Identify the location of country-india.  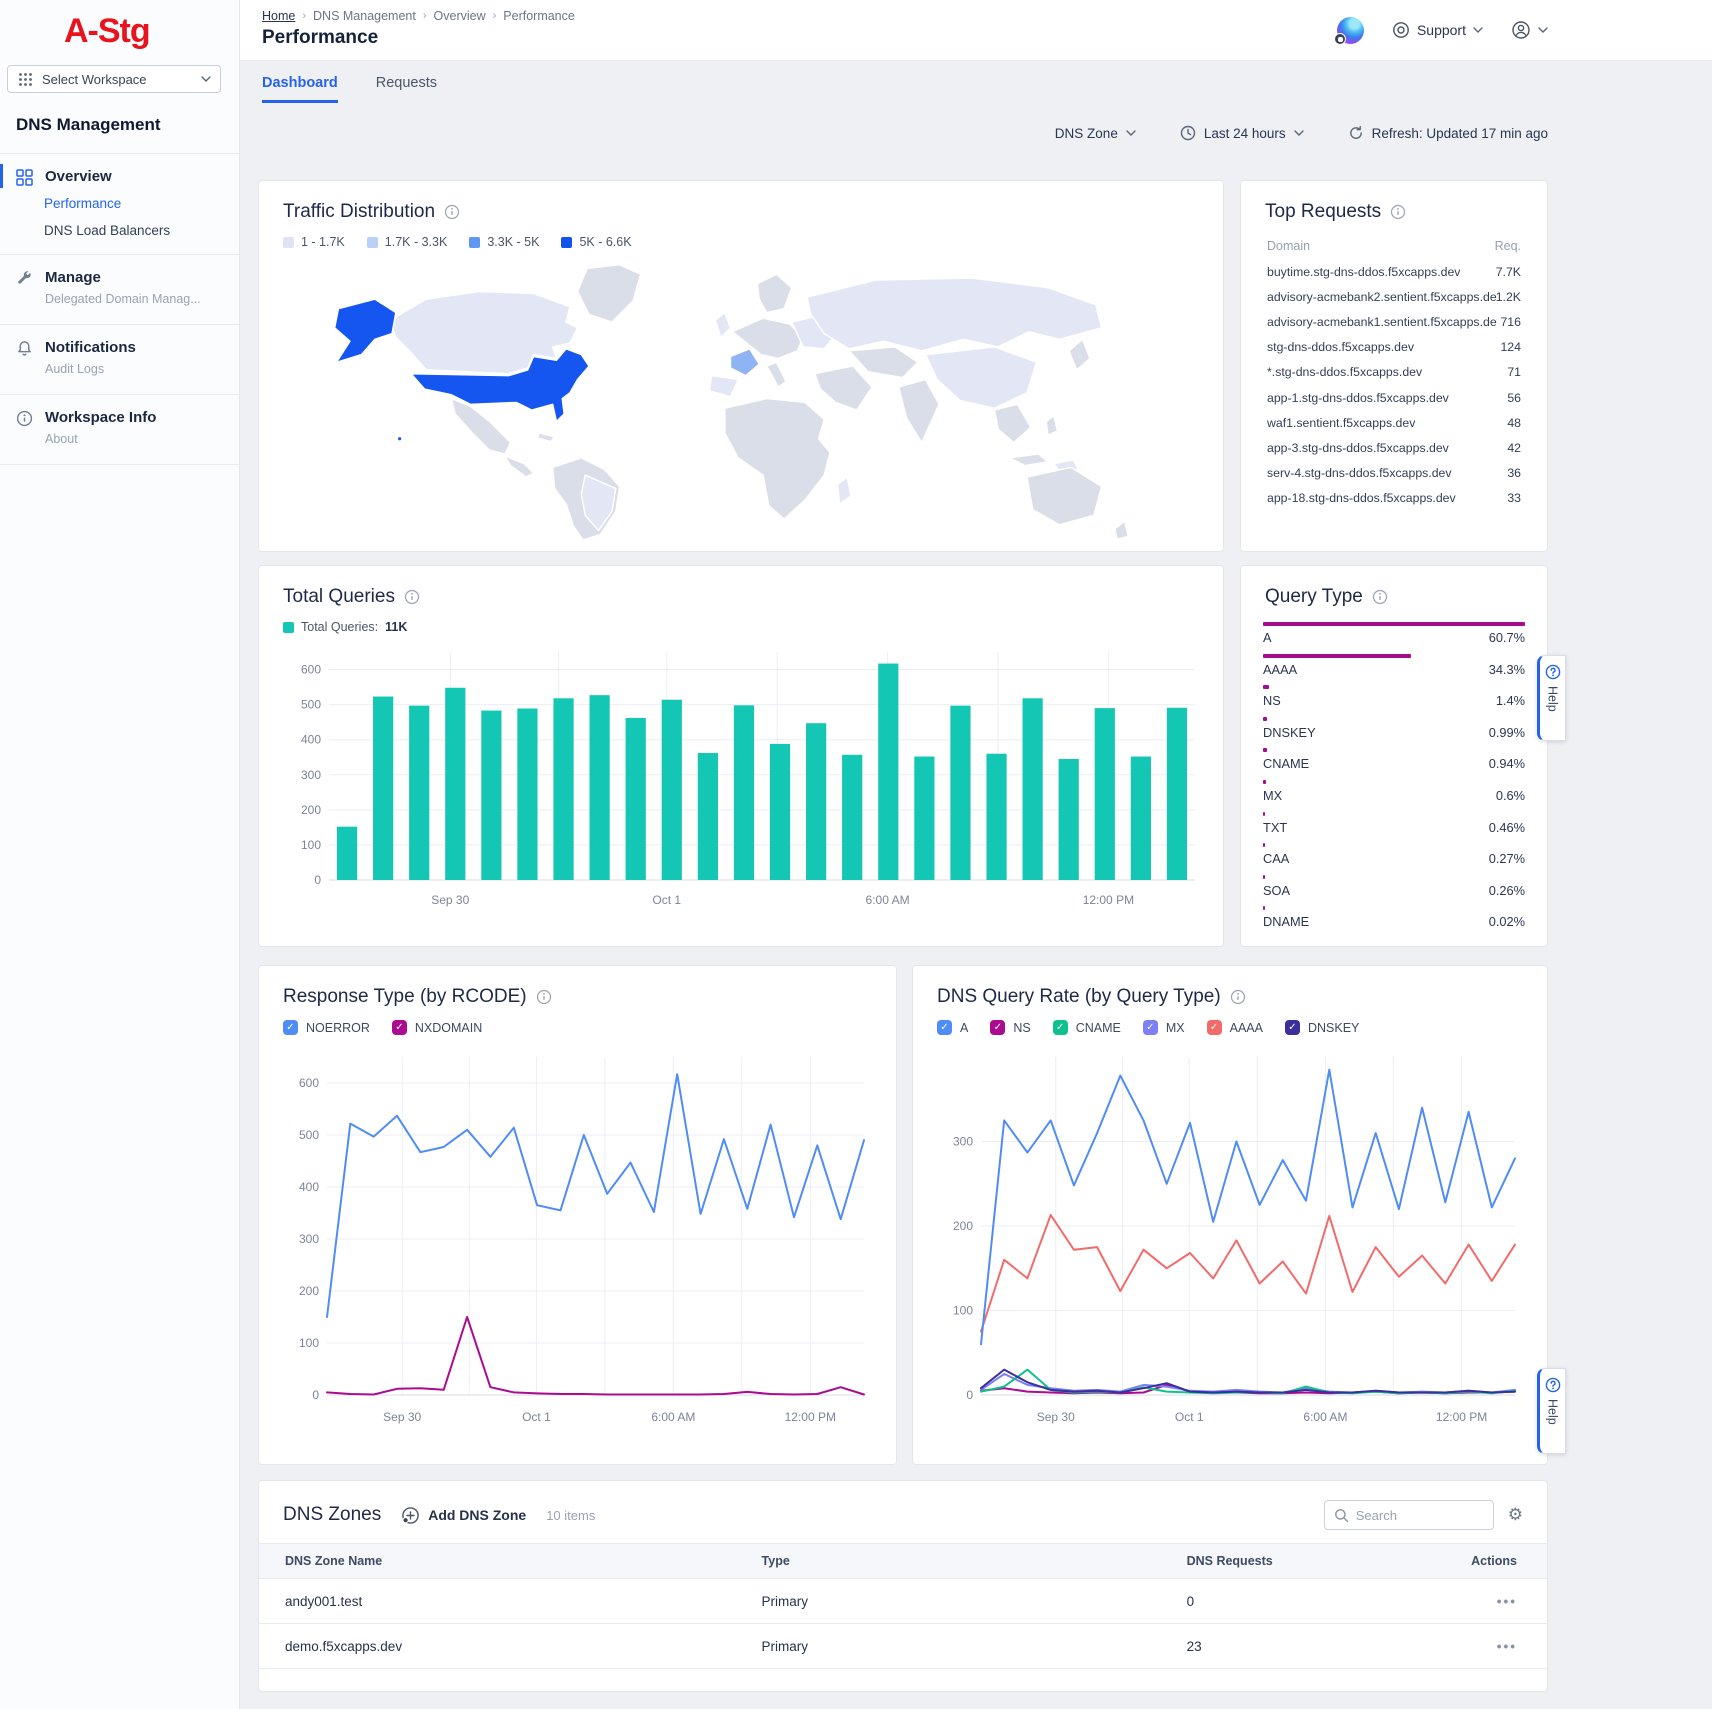
(919, 411).